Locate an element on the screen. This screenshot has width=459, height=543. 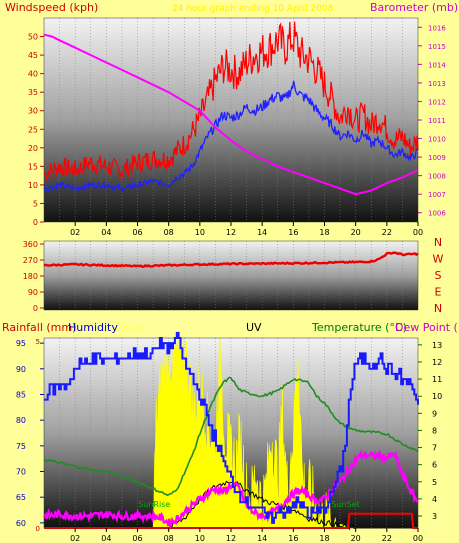
temp-tick-label: 9 is located at coordinates (434, 413).